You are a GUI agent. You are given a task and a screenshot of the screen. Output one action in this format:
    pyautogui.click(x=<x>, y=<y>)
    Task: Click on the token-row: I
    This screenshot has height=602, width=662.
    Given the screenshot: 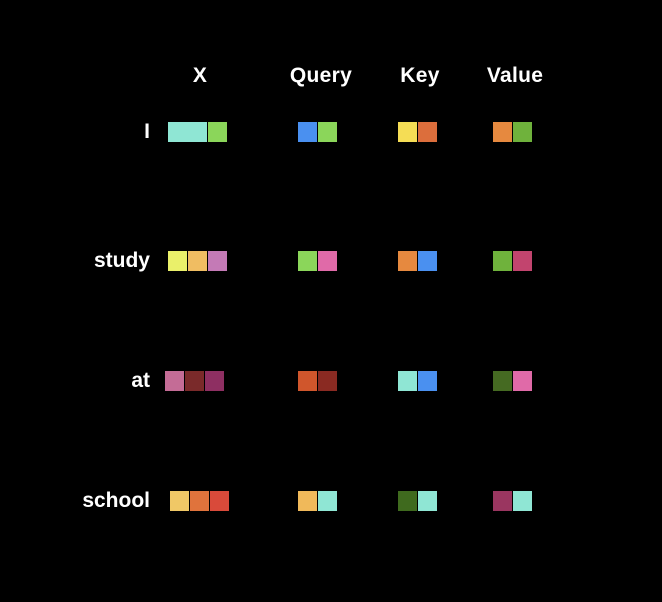 What is the action you would take?
    pyautogui.click(x=331, y=132)
    